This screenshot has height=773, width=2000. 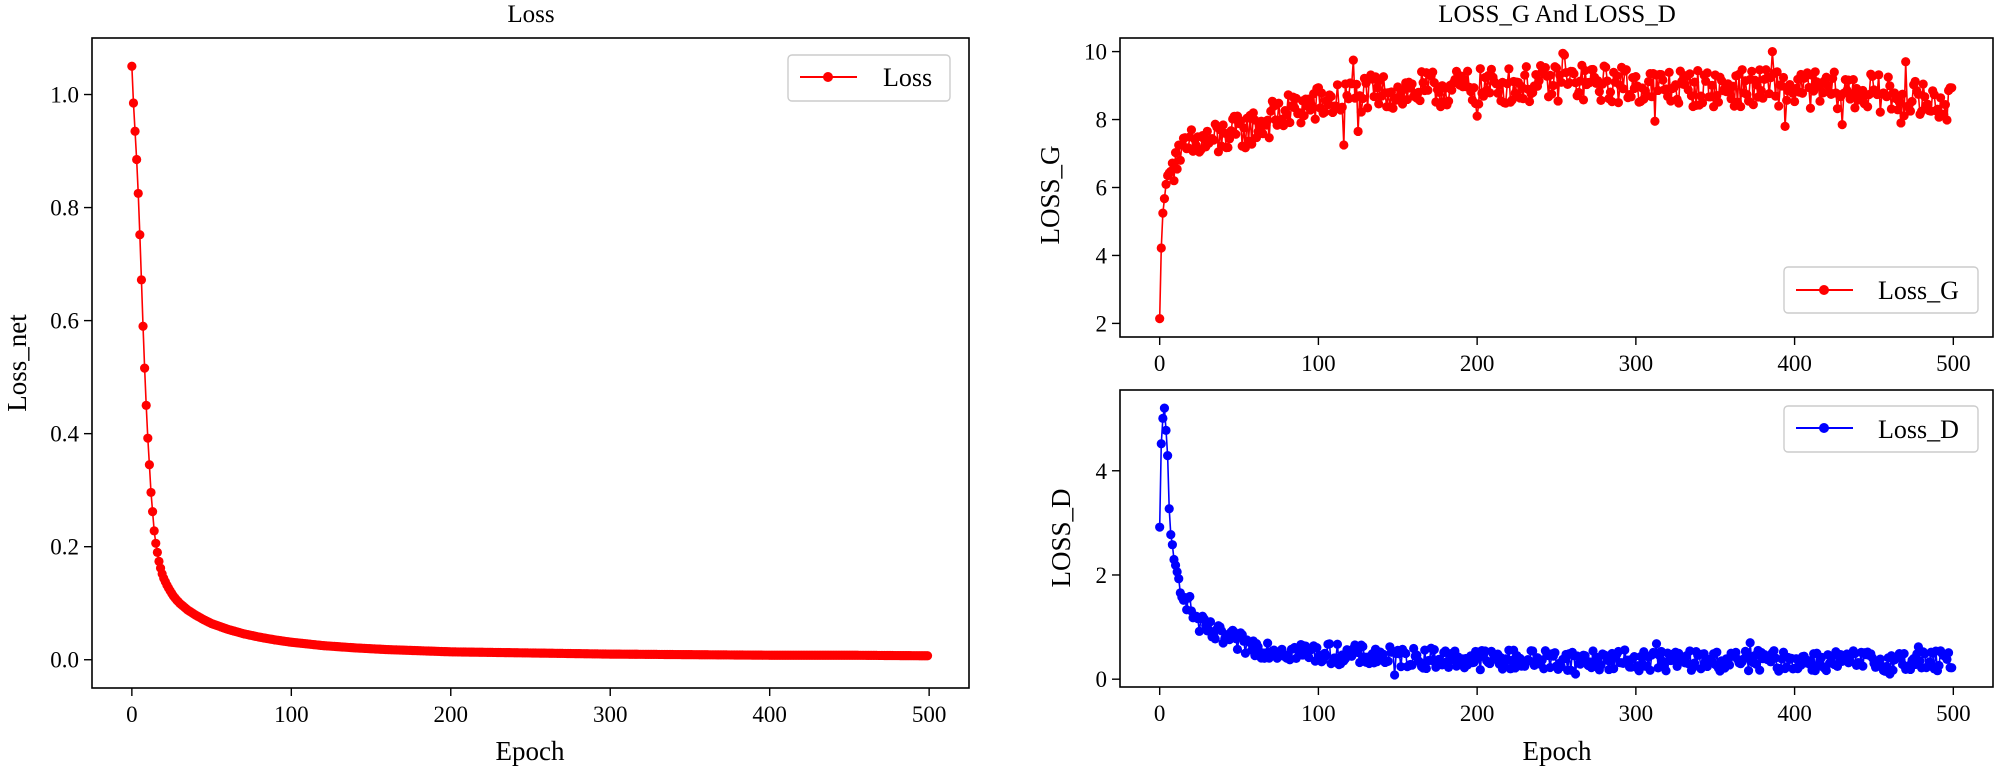 What do you see at coordinates (64, 321) in the screenshot?
I see `y-tick-label: 0.6` at bounding box center [64, 321].